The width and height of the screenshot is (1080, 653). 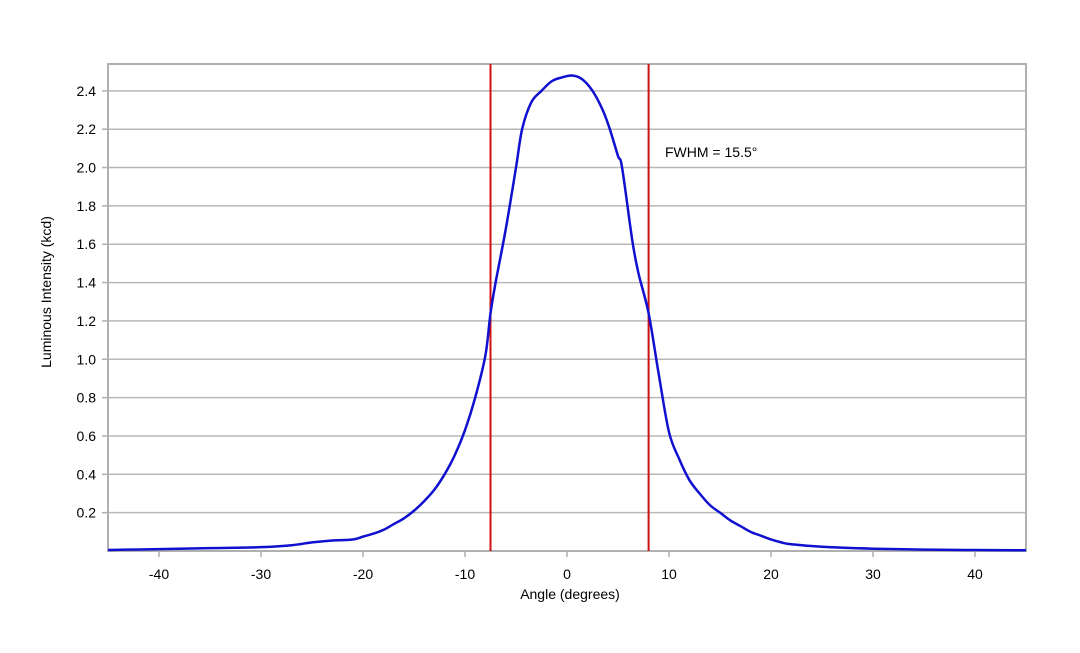 I want to click on x-tick-label: 30, so click(x=873, y=574).